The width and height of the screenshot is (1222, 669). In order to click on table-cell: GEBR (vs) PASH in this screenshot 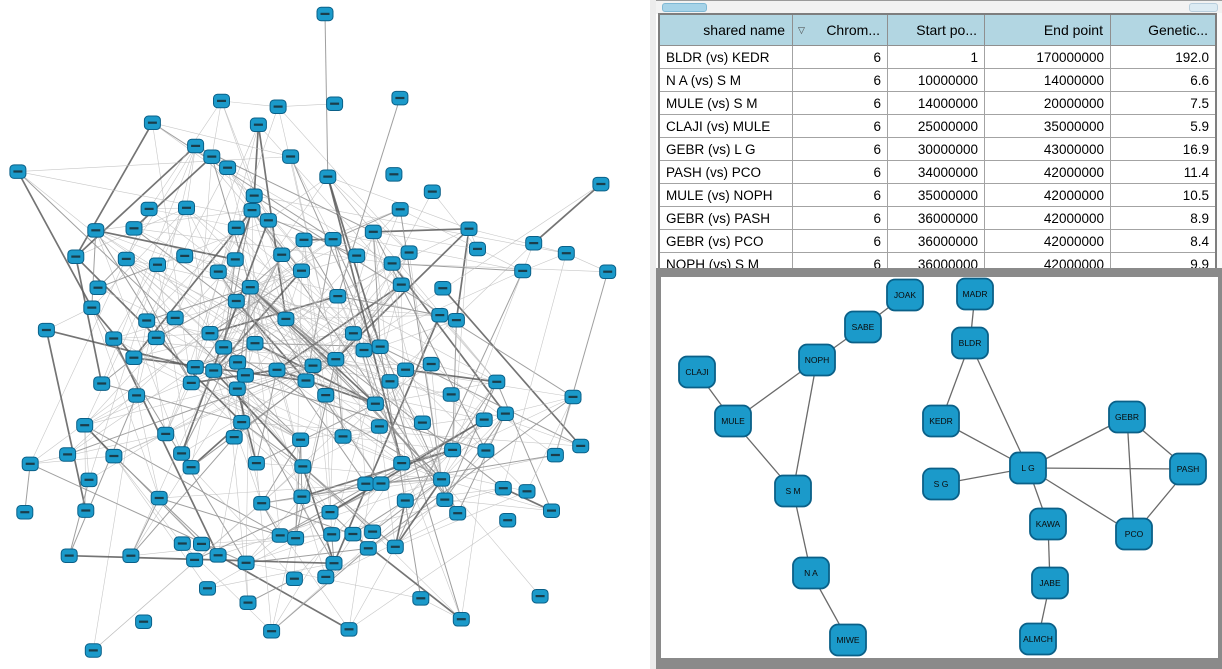, I will do `click(726, 218)`.